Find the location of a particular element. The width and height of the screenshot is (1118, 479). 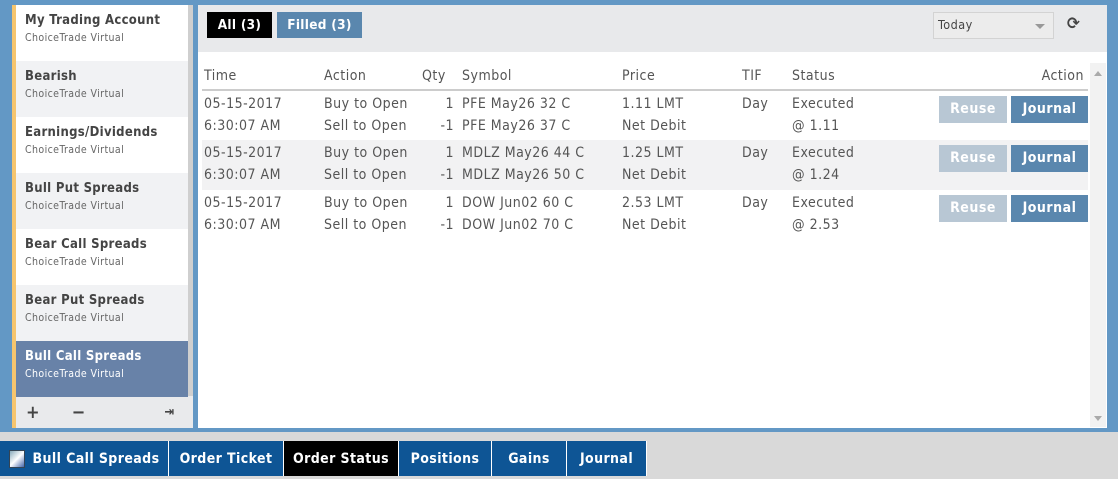

sidebar-item: Bull Put Spreads ChoiceTrade Virtual is located at coordinates (102, 201).